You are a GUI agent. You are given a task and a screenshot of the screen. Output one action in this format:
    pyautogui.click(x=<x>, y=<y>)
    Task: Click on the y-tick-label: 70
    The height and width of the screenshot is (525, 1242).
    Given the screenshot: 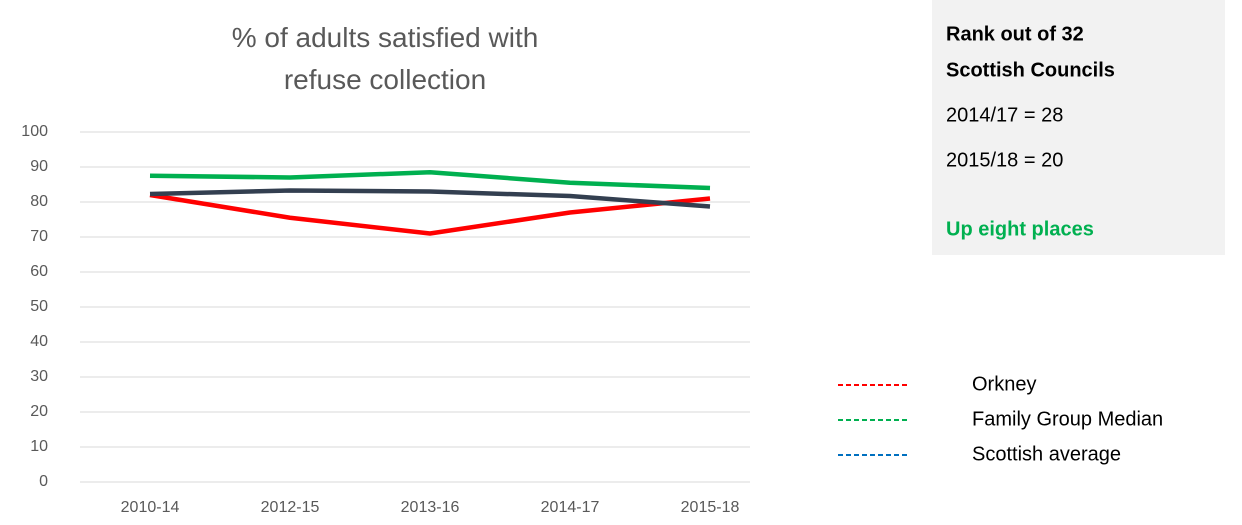 What is the action you would take?
    pyautogui.click(x=39, y=236)
    